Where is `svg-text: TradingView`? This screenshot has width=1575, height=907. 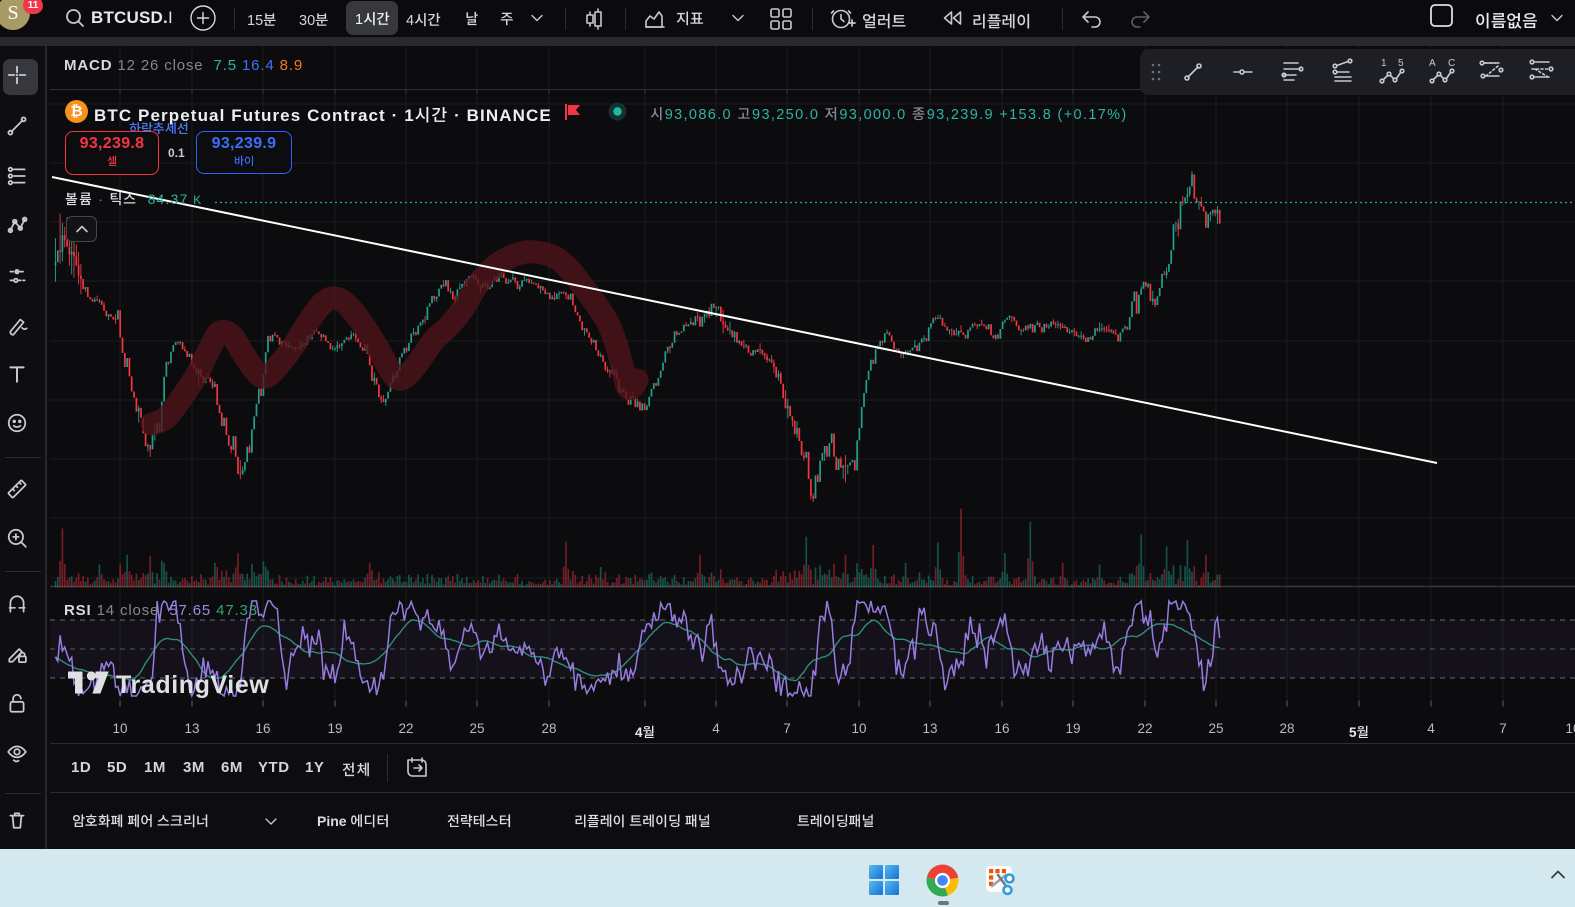 svg-text: TradingView is located at coordinates (192, 684).